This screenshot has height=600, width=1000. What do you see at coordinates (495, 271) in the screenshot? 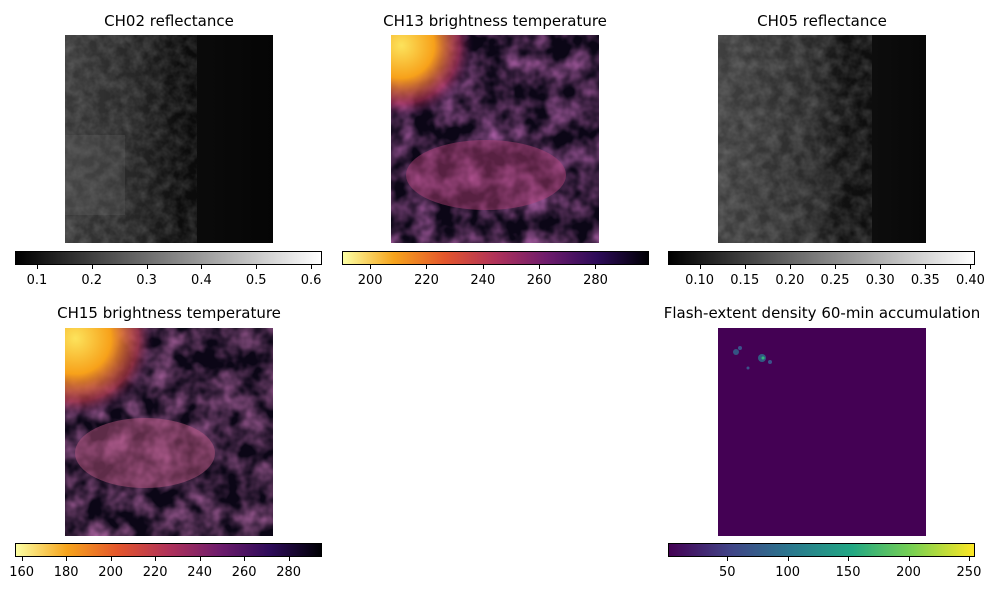
I see `ch13-colorbar: 200 220 240 260 280` at bounding box center [495, 271].